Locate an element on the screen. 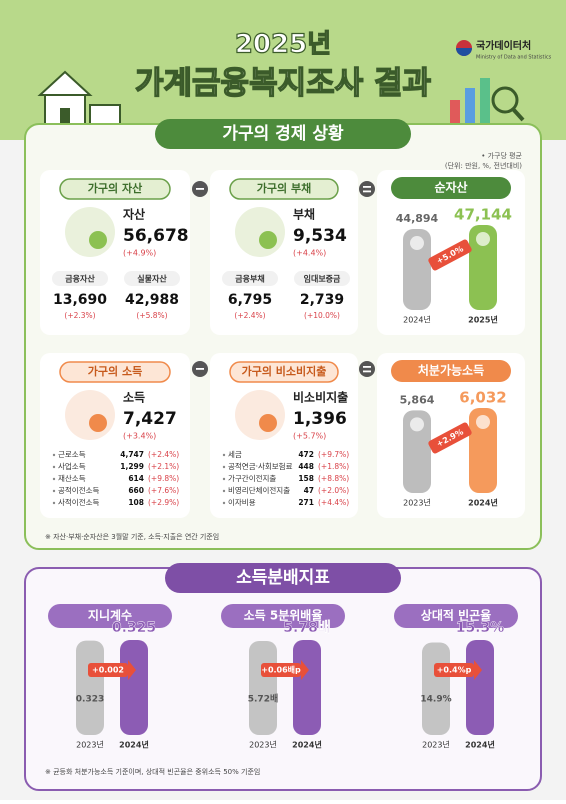 The image size is (566, 804). unit-note: • 가구당 평균 is located at coordinates (501, 155).